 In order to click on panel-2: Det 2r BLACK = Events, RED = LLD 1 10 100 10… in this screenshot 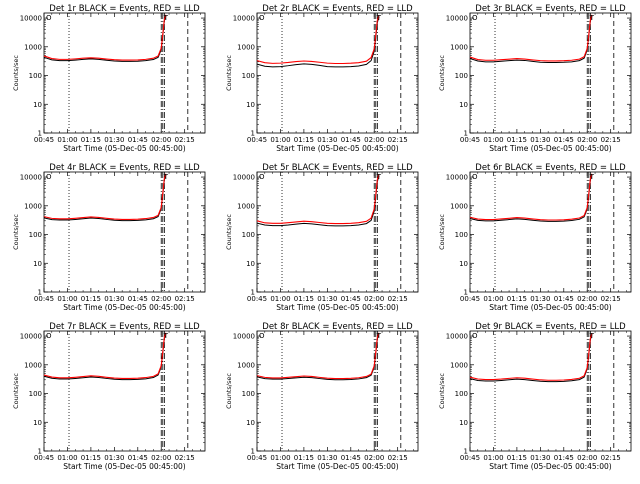, I will do `click(322, 78)`.